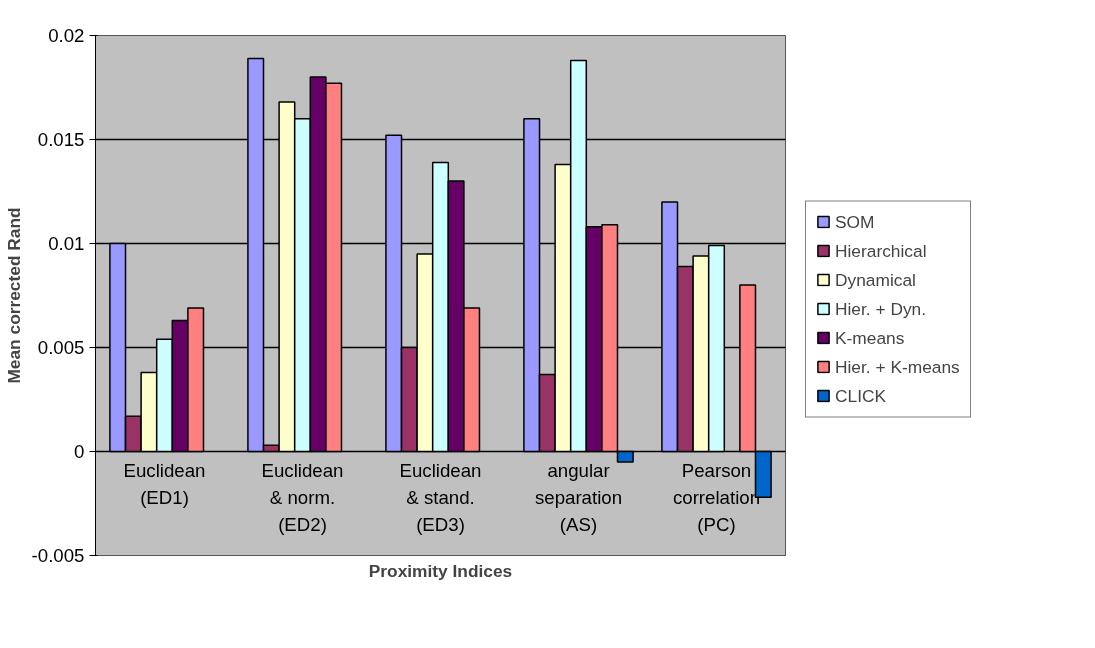  Describe the element at coordinates (861, 395) in the screenshot. I see `legend-label: CLICK` at that location.